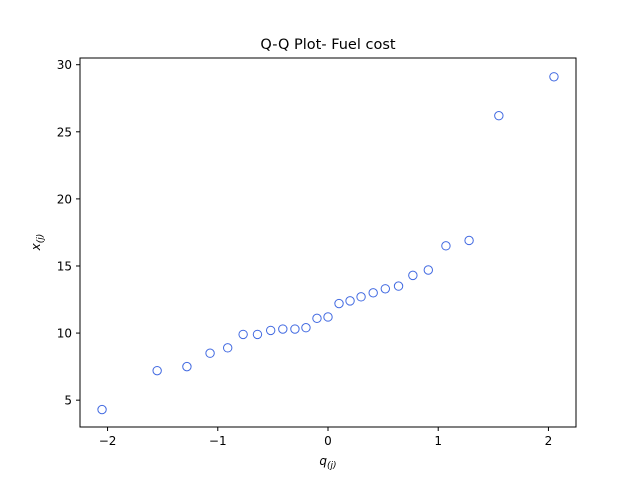 The width and height of the screenshot is (640, 480). I want to click on y-tick-label: 5, so click(68, 401).